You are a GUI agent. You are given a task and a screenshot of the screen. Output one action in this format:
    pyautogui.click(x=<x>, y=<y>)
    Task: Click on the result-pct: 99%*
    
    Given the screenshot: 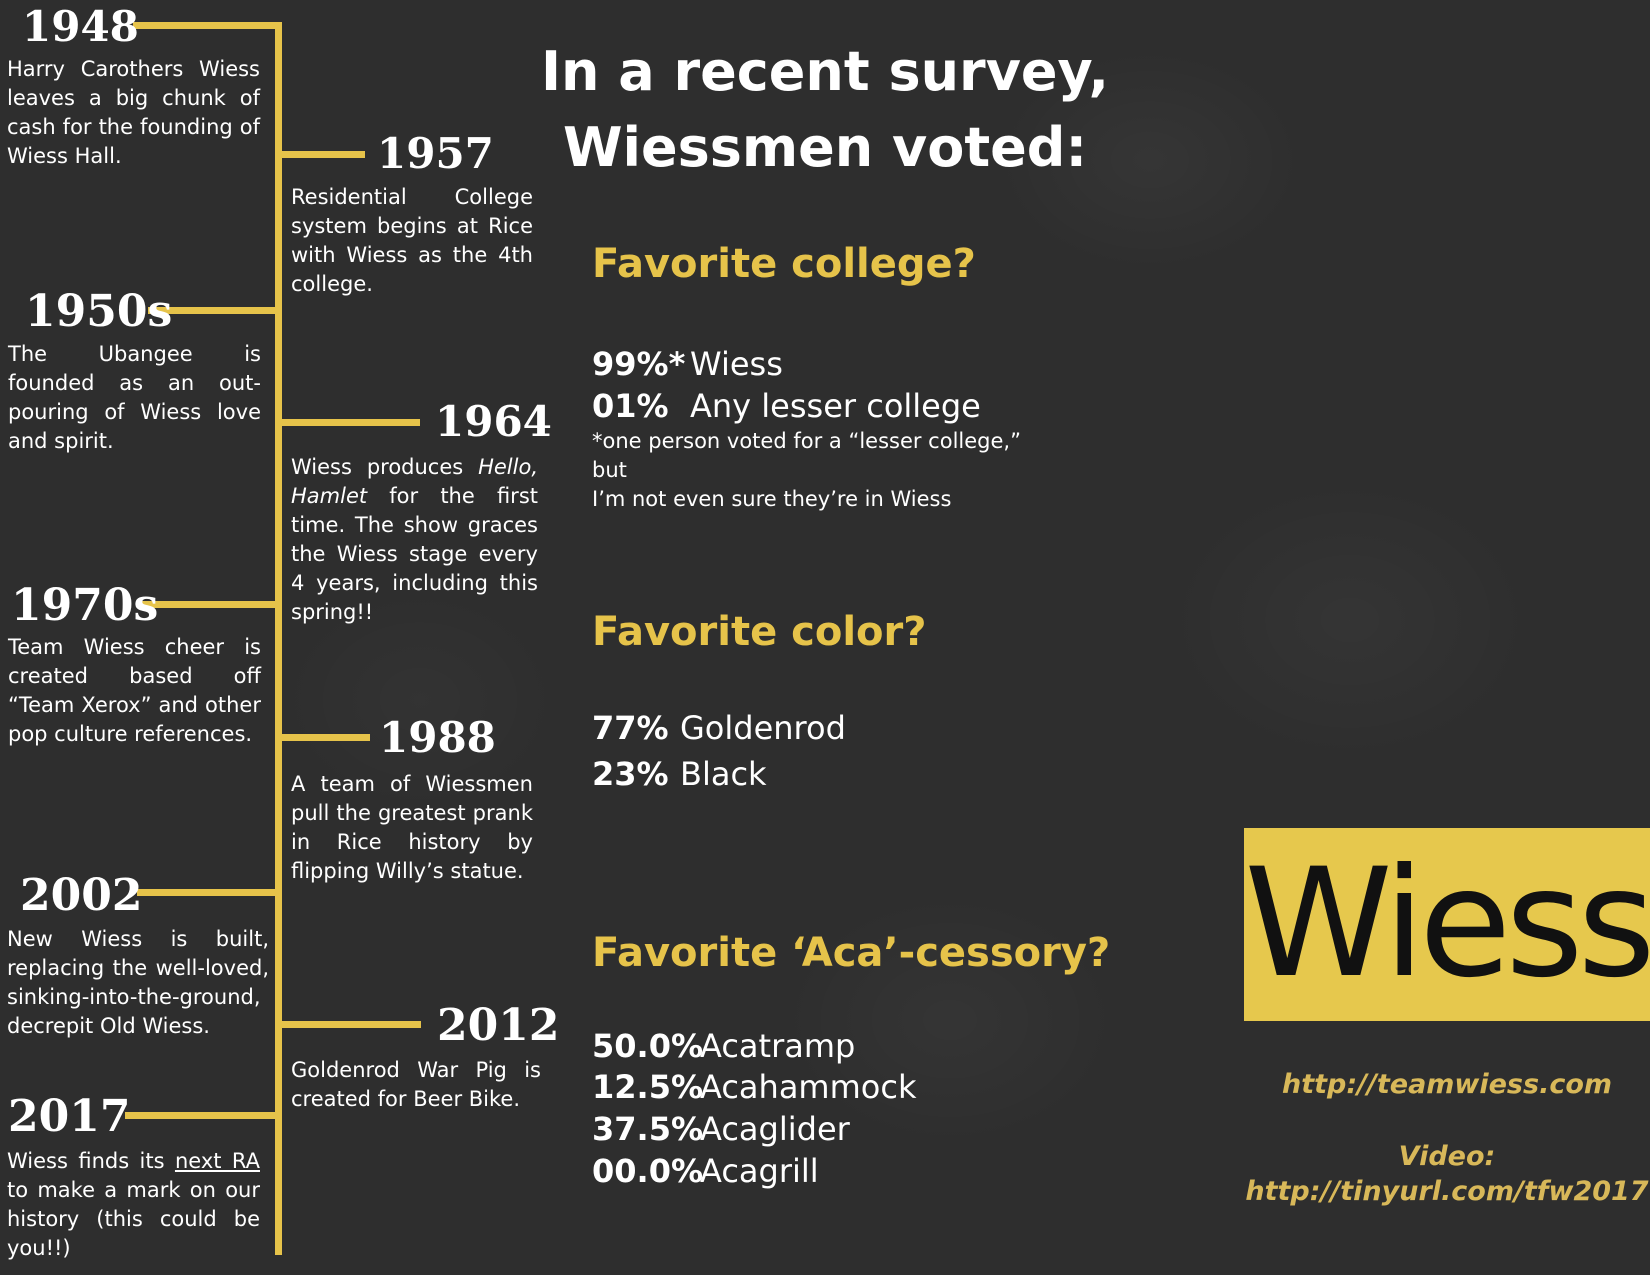 What is the action you would take?
    pyautogui.click(x=639, y=364)
    